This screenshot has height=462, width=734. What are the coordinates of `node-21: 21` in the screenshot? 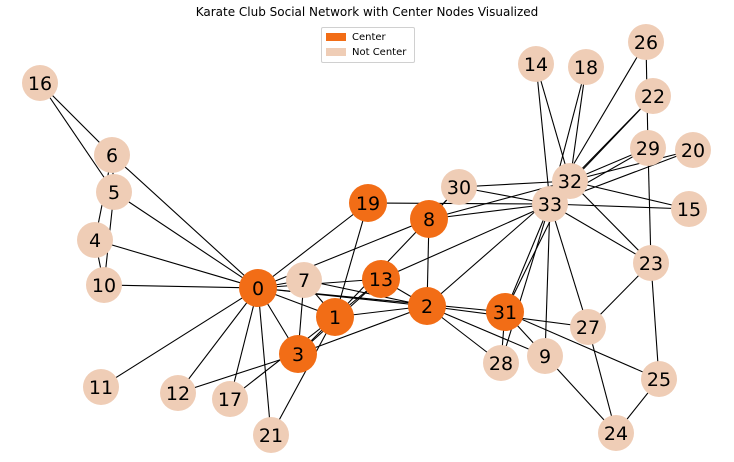 It's located at (271, 435).